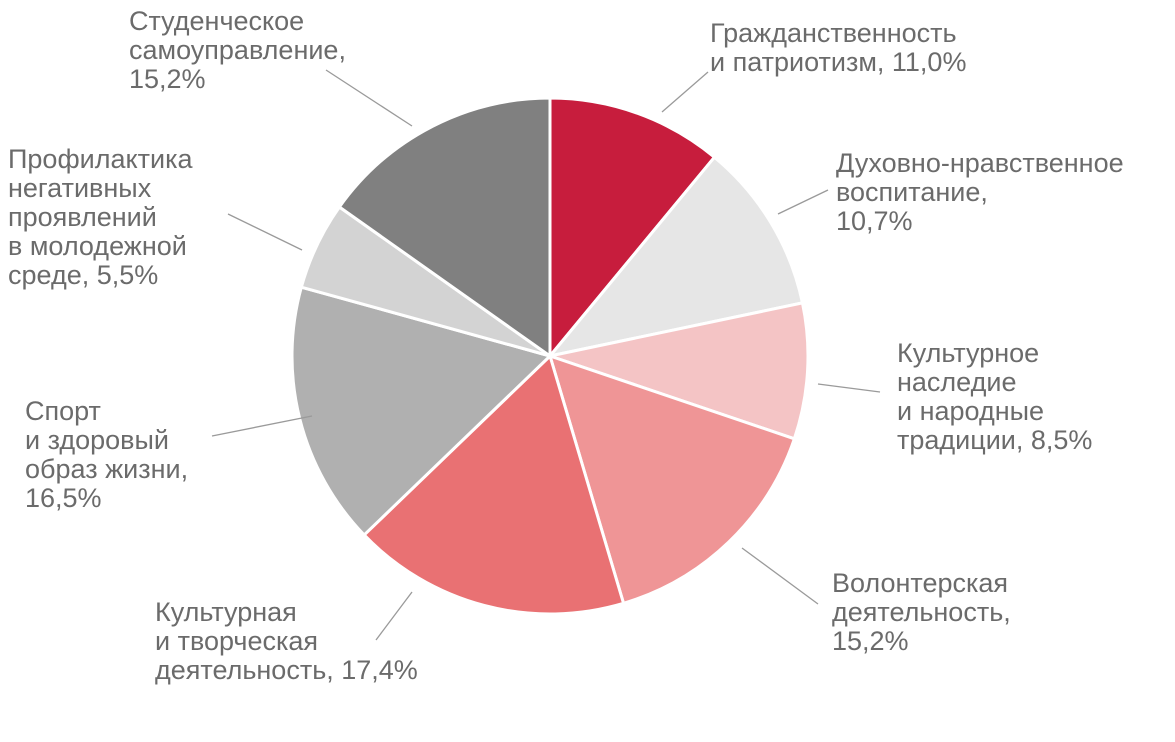 The height and width of the screenshot is (742, 1175). I want to click on label-line: и народные, so click(971, 411).